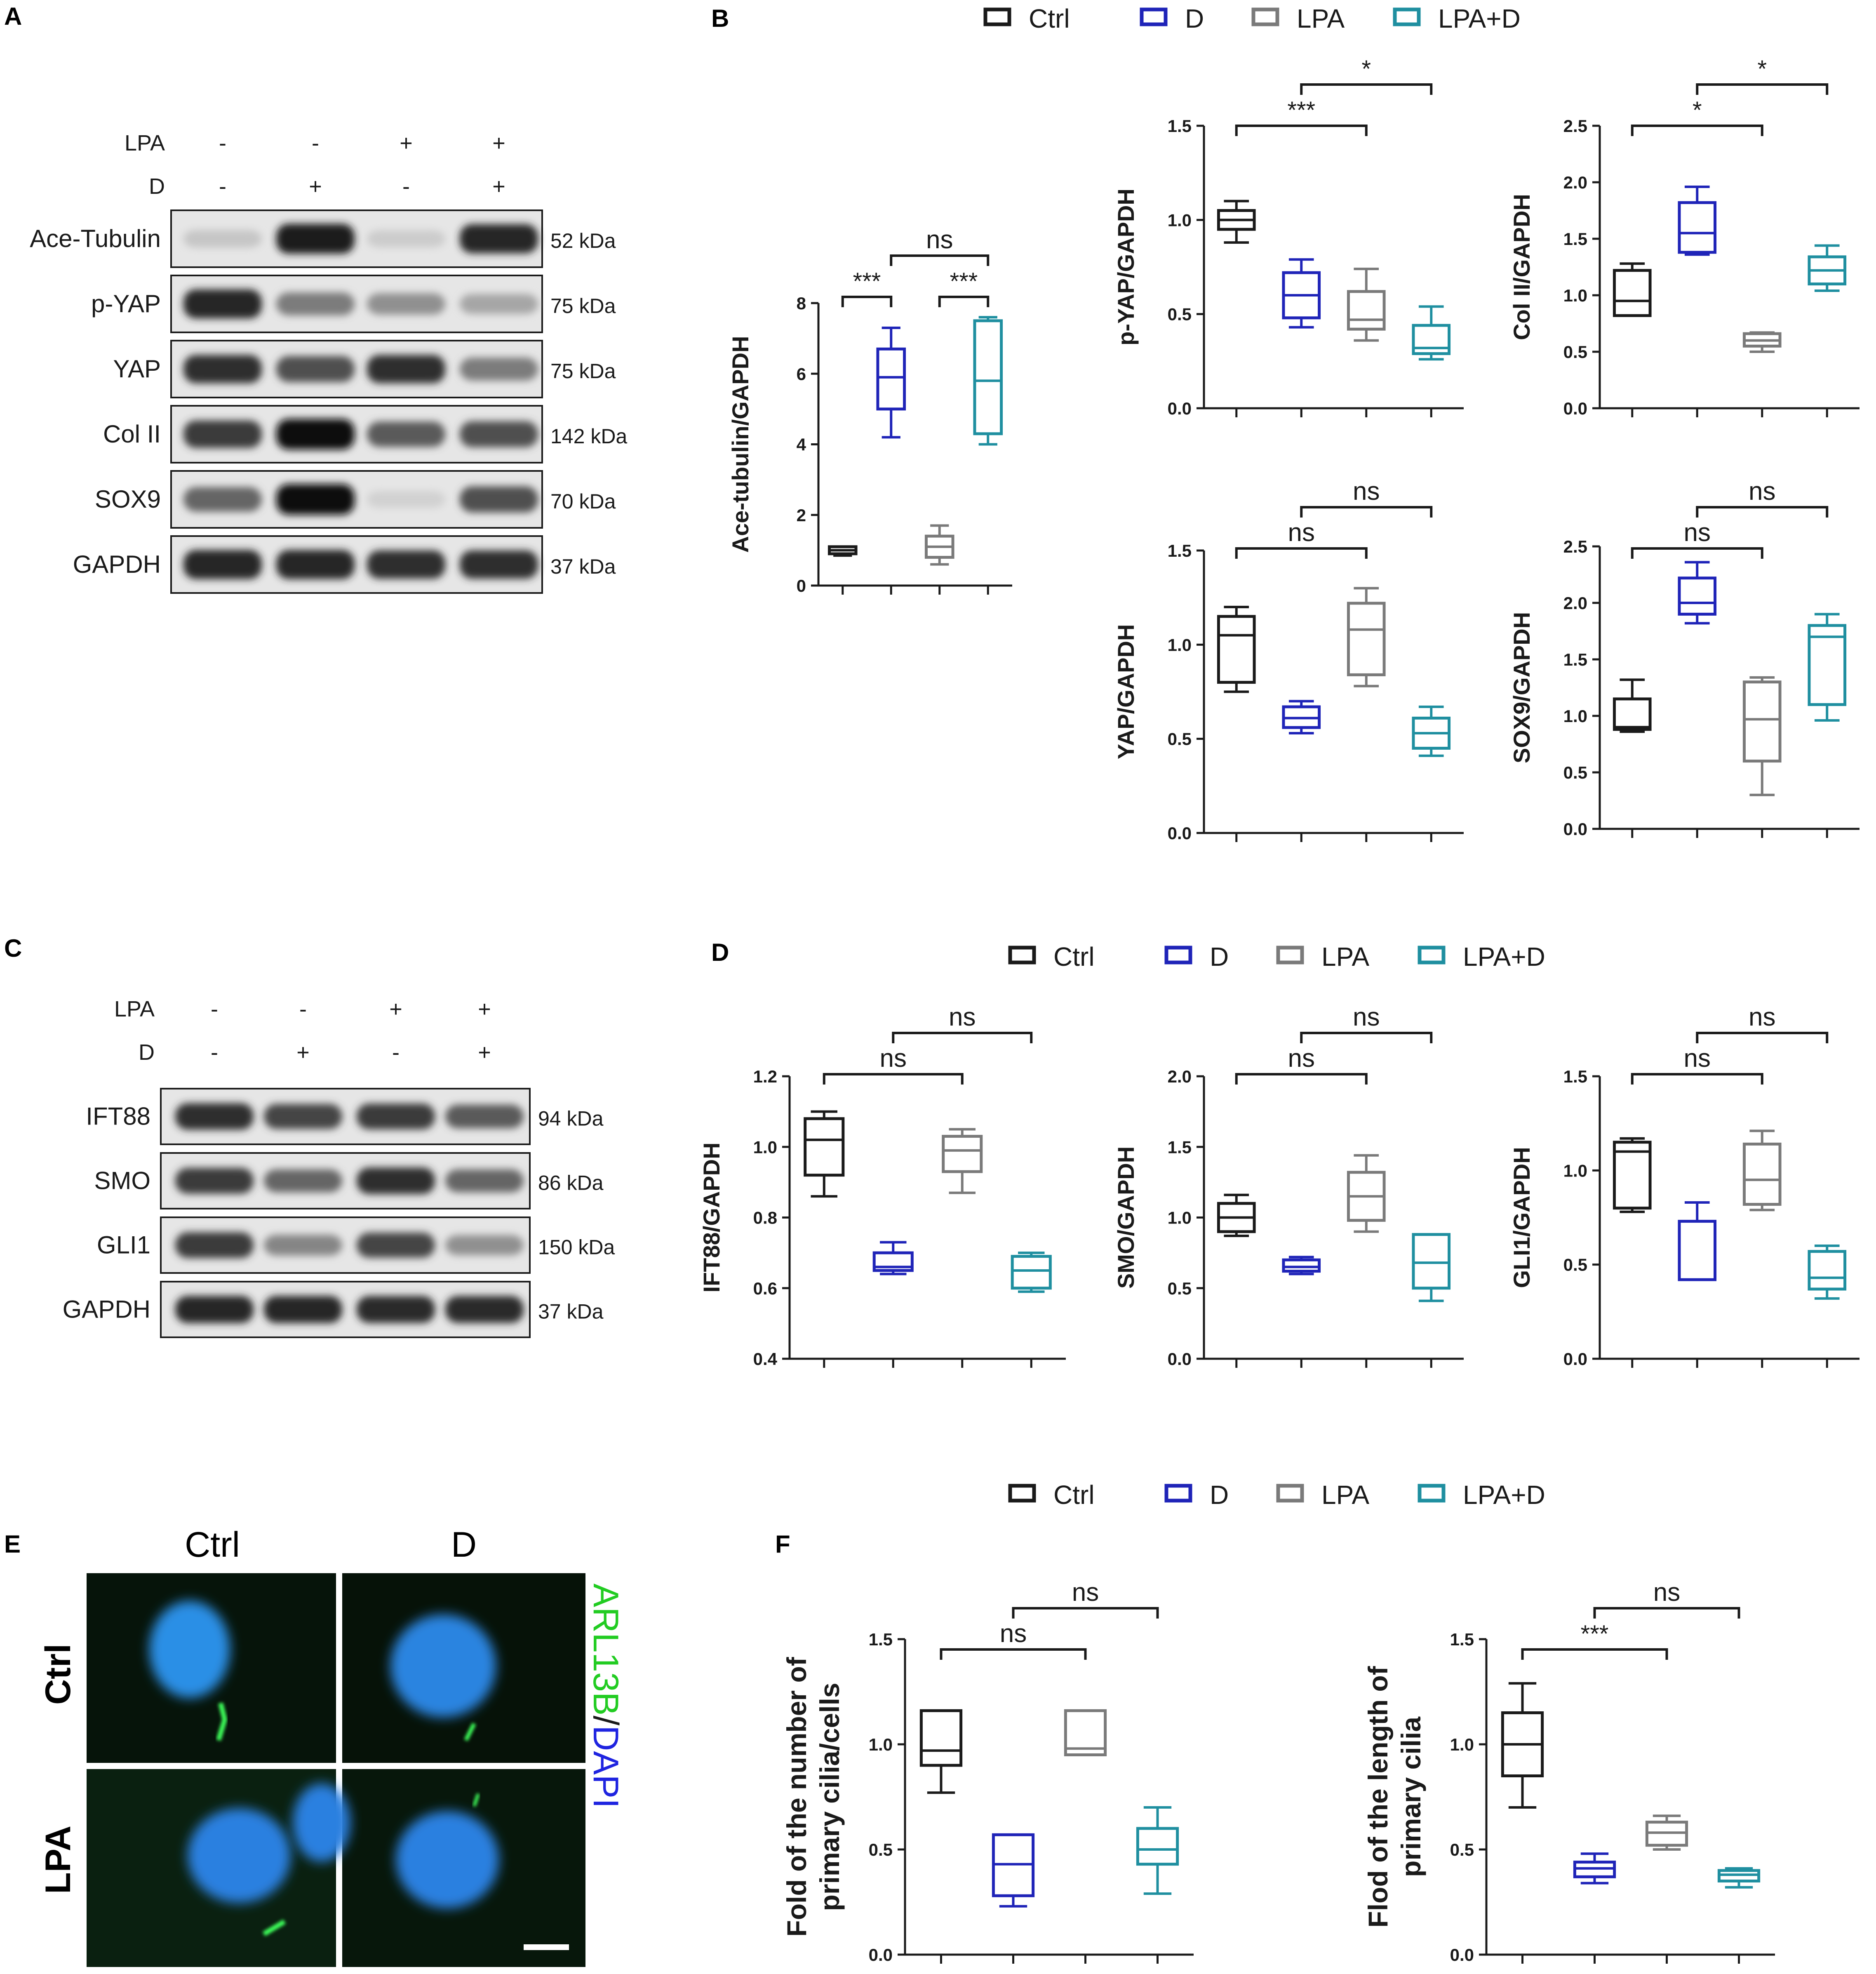 The height and width of the screenshot is (1974, 1876). Describe the element at coordinates (132, 434) in the screenshot. I see `protein-label: Col II` at that location.